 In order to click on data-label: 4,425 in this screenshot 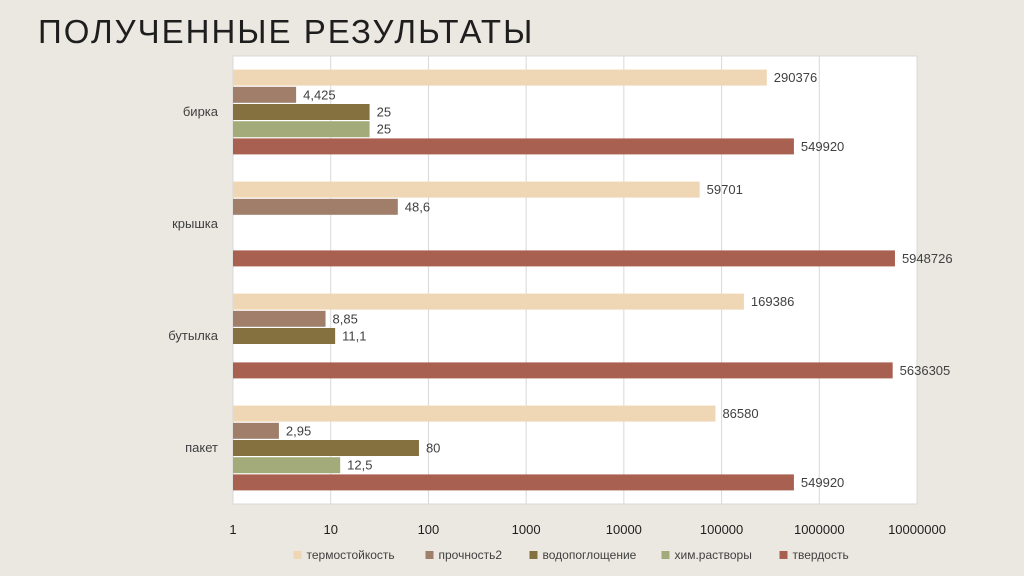, I will do `click(319, 94)`.